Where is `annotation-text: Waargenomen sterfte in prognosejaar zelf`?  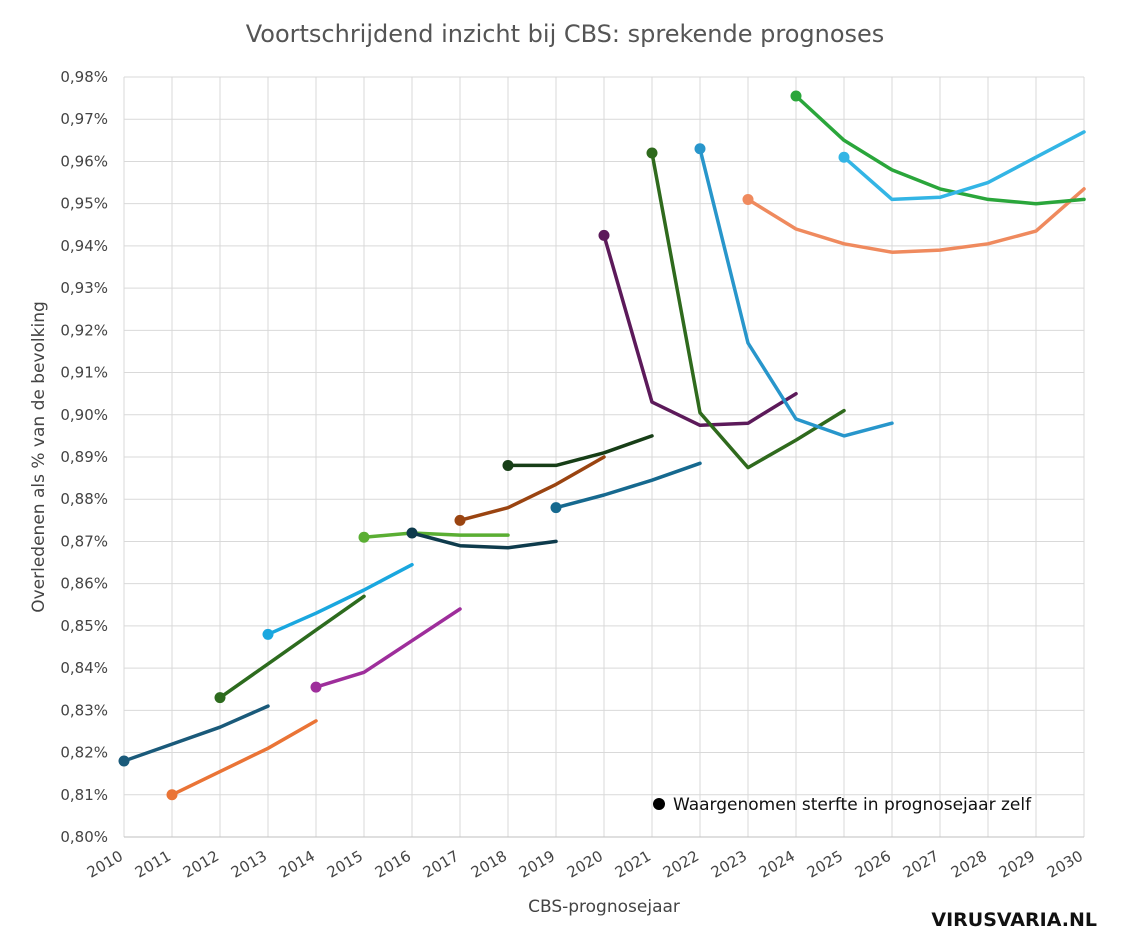 annotation-text: Waargenomen sterfte in prognosejaar zelf is located at coordinates (852, 805).